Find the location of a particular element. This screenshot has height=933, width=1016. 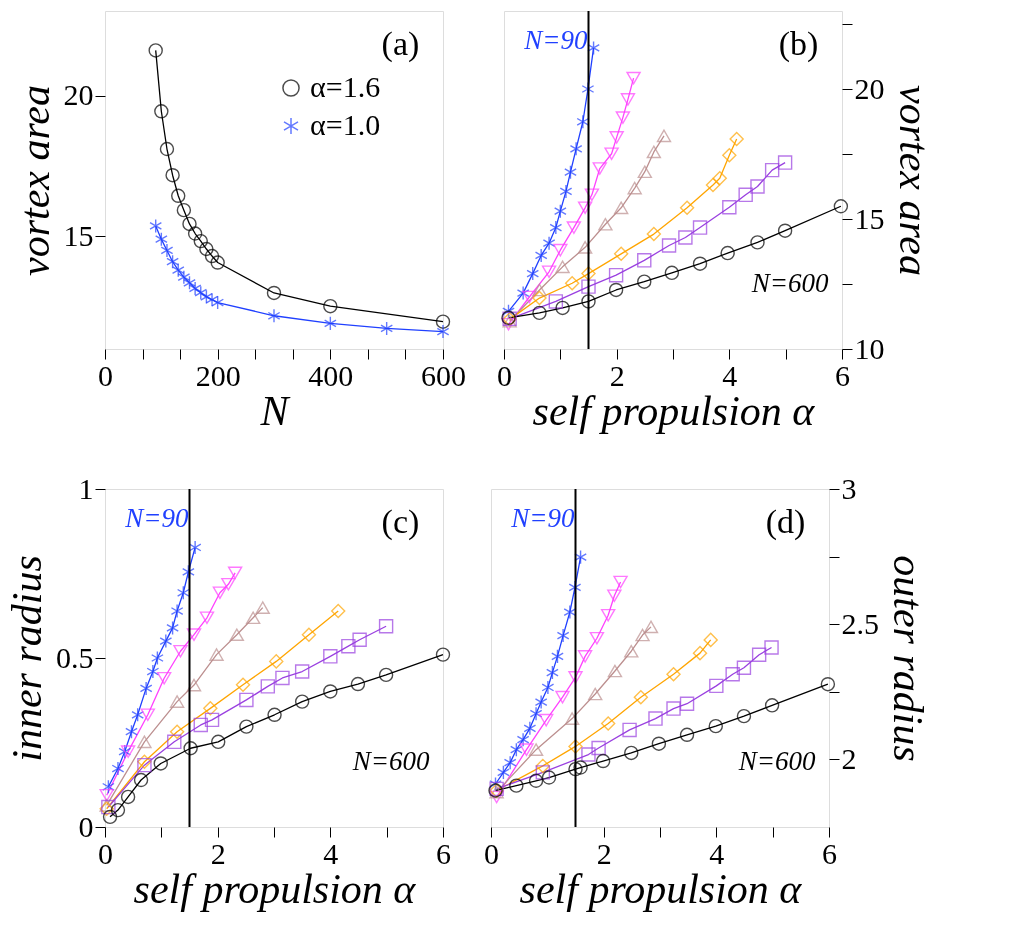

annotation: (c) is located at coordinates (400, 521).